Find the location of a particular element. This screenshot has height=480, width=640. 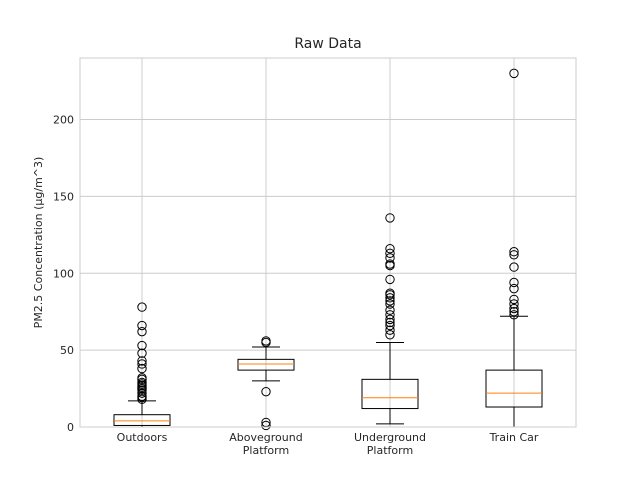

y-tick-label: 150 is located at coordinates (63, 196).